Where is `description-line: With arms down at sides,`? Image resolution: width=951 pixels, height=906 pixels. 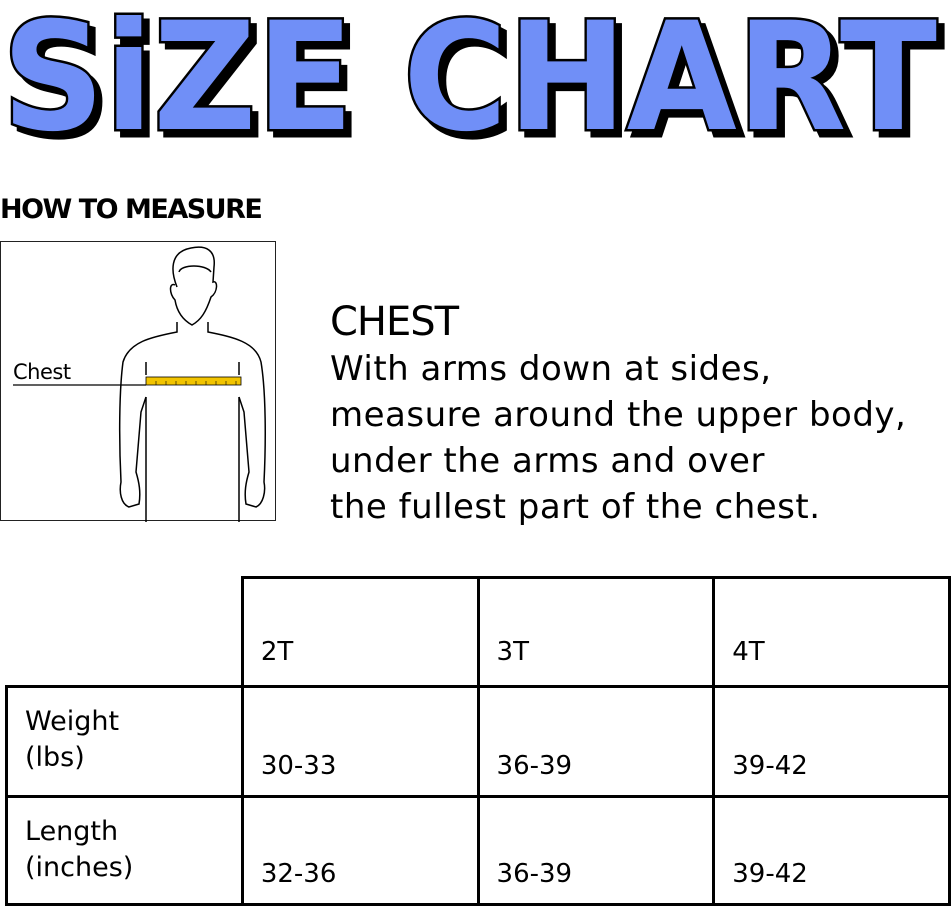
description-line: With arms down at sides, is located at coordinates (551, 369).